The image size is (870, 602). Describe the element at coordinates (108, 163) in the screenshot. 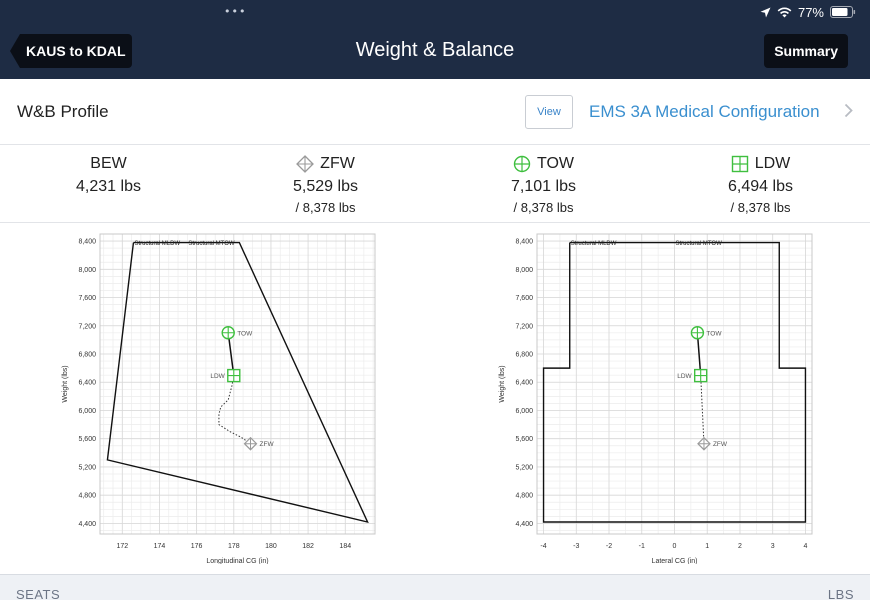

I see `weight-label: BEW` at that location.